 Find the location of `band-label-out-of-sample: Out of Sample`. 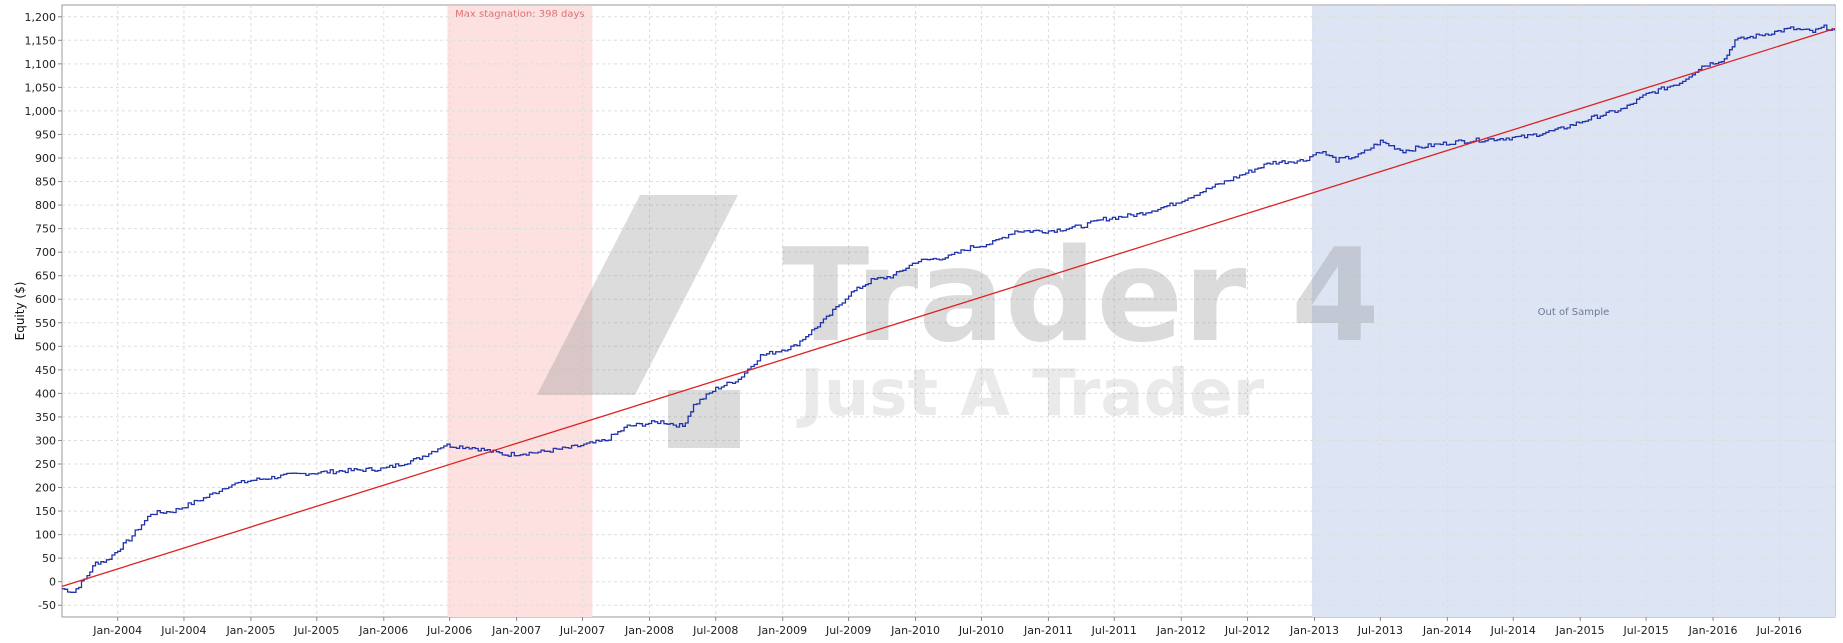

band-label-out-of-sample: Out of Sample is located at coordinates (1574, 312).